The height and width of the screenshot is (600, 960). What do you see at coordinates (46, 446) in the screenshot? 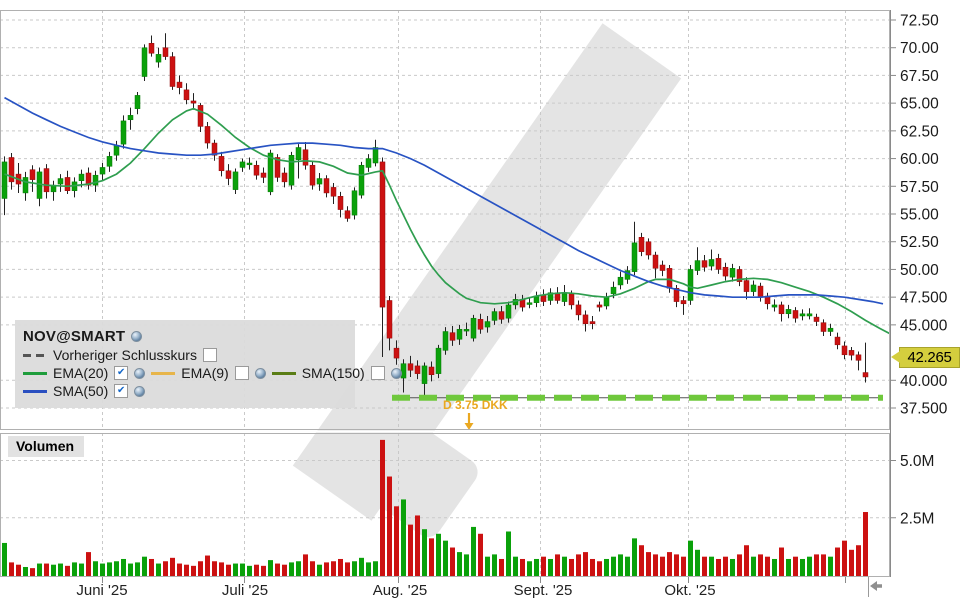
I see `volume-panel-title: Volumen` at bounding box center [46, 446].